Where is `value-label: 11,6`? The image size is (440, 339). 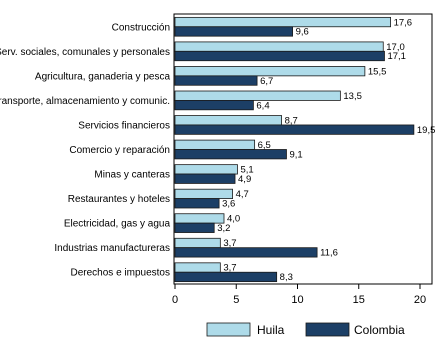
value-label: 11,6 is located at coordinates (329, 253).